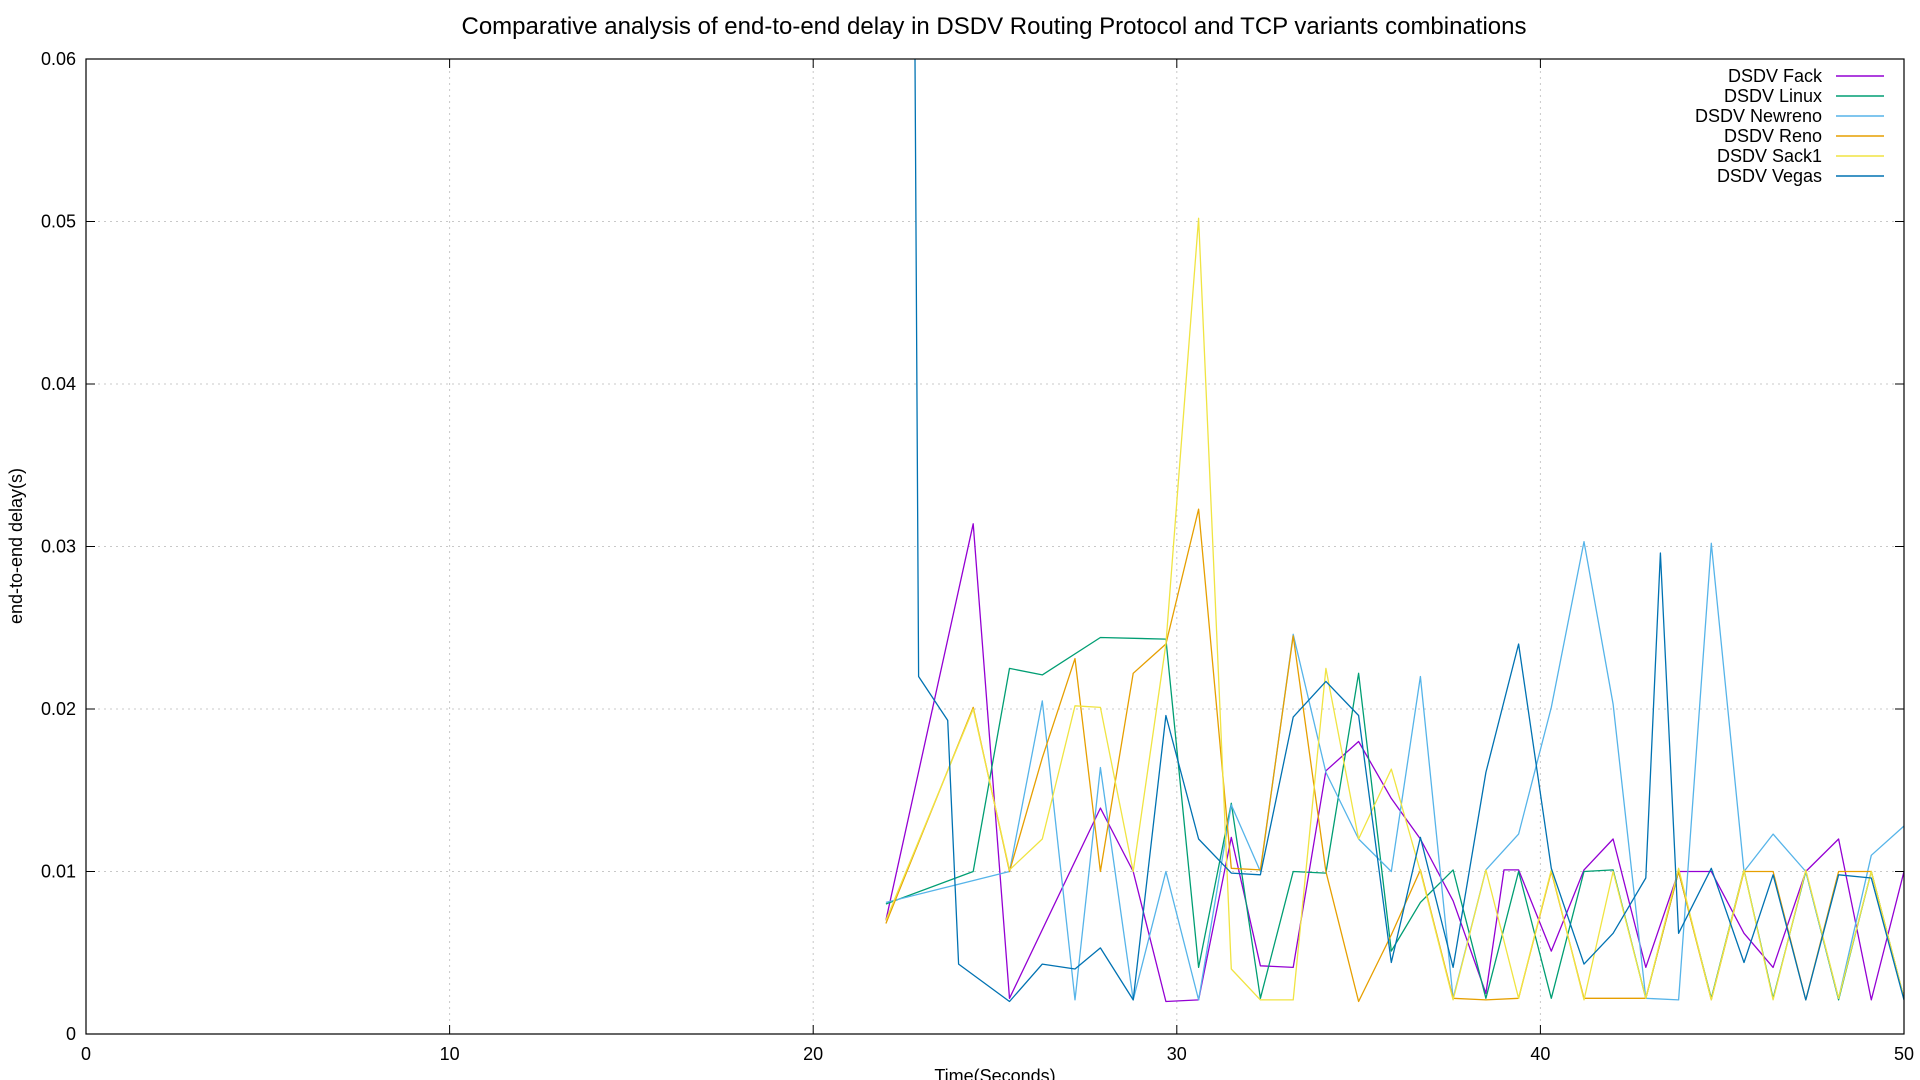 The image size is (1920, 1080). What do you see at coordinates (1775, 76) in the screenshot?
I see `legend-label: DSDV Fack` at bounding box center [1775, 76].